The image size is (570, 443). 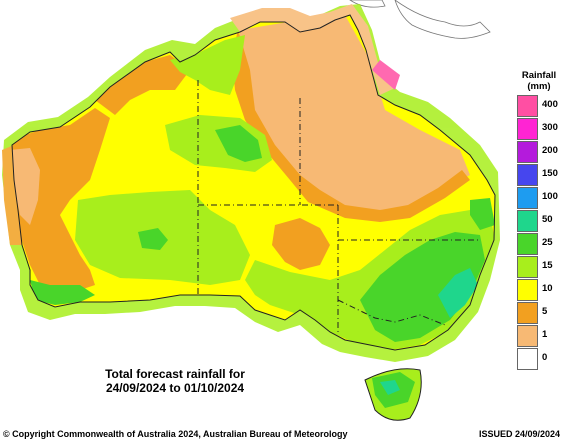 I want to click on legend-label: 100, so click(x=550, y=196).